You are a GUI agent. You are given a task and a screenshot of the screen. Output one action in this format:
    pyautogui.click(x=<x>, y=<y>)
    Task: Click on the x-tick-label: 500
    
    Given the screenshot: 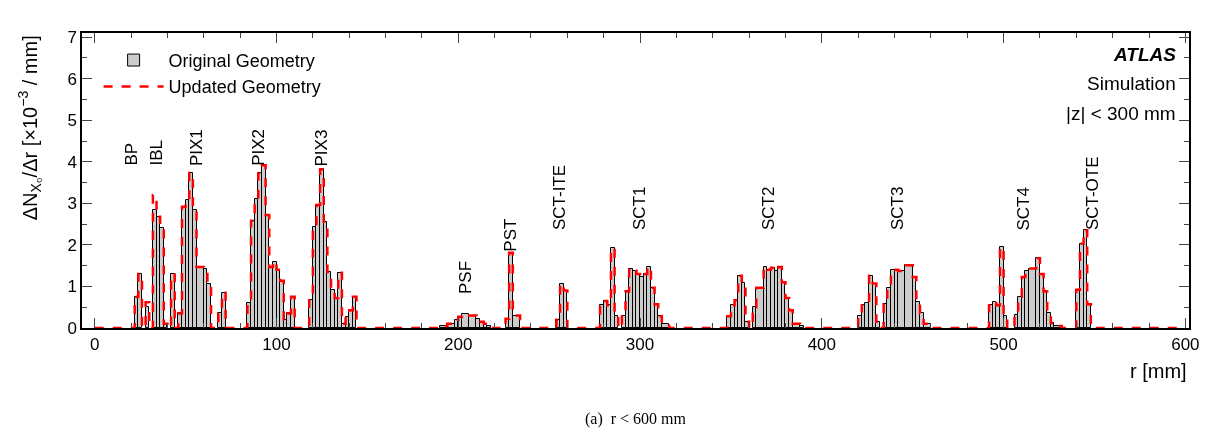 What is the action you would take?
    pyautogui.click(x=1003, y=345)
    